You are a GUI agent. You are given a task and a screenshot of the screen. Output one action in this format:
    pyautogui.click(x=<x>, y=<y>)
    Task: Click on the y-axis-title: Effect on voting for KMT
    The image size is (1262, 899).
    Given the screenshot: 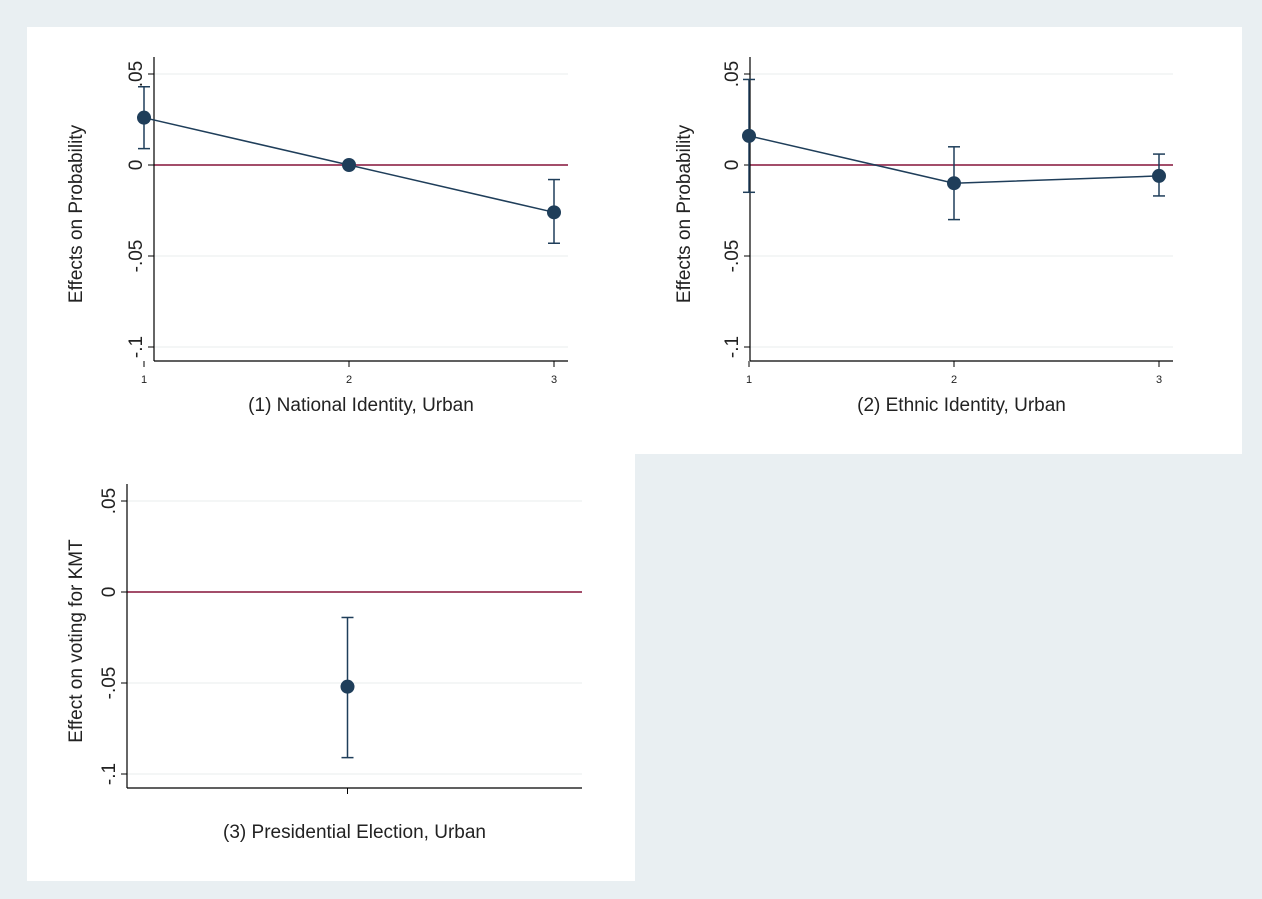 What is the action you would take?
    pyautogui.click(x=76, y=641)
    